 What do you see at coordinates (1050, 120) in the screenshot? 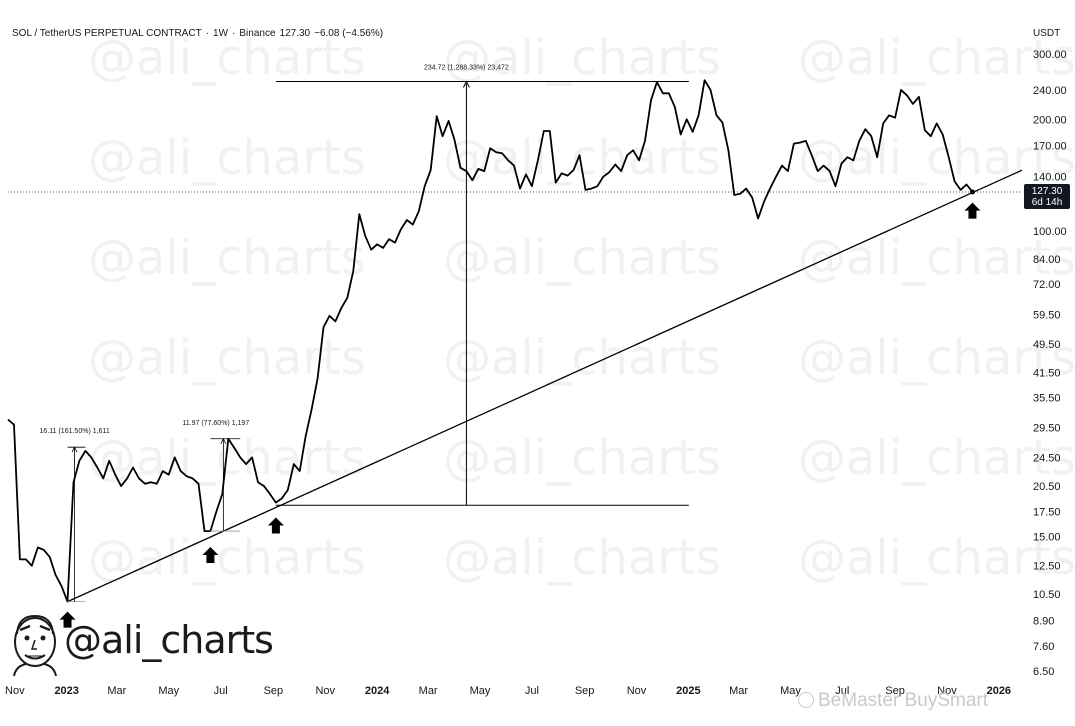
I see `y-tick-label: 200.00` at bounding box center [1050, 120].